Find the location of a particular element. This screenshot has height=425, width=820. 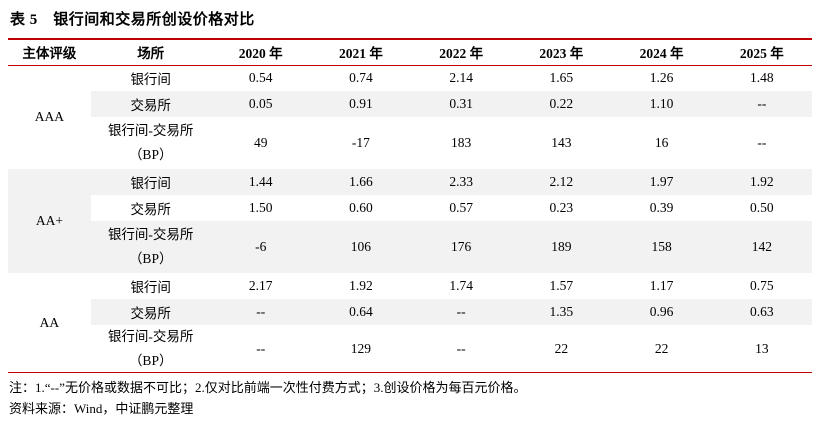

column-header-2023: 2023 年 is located at coordinates (561, 52).